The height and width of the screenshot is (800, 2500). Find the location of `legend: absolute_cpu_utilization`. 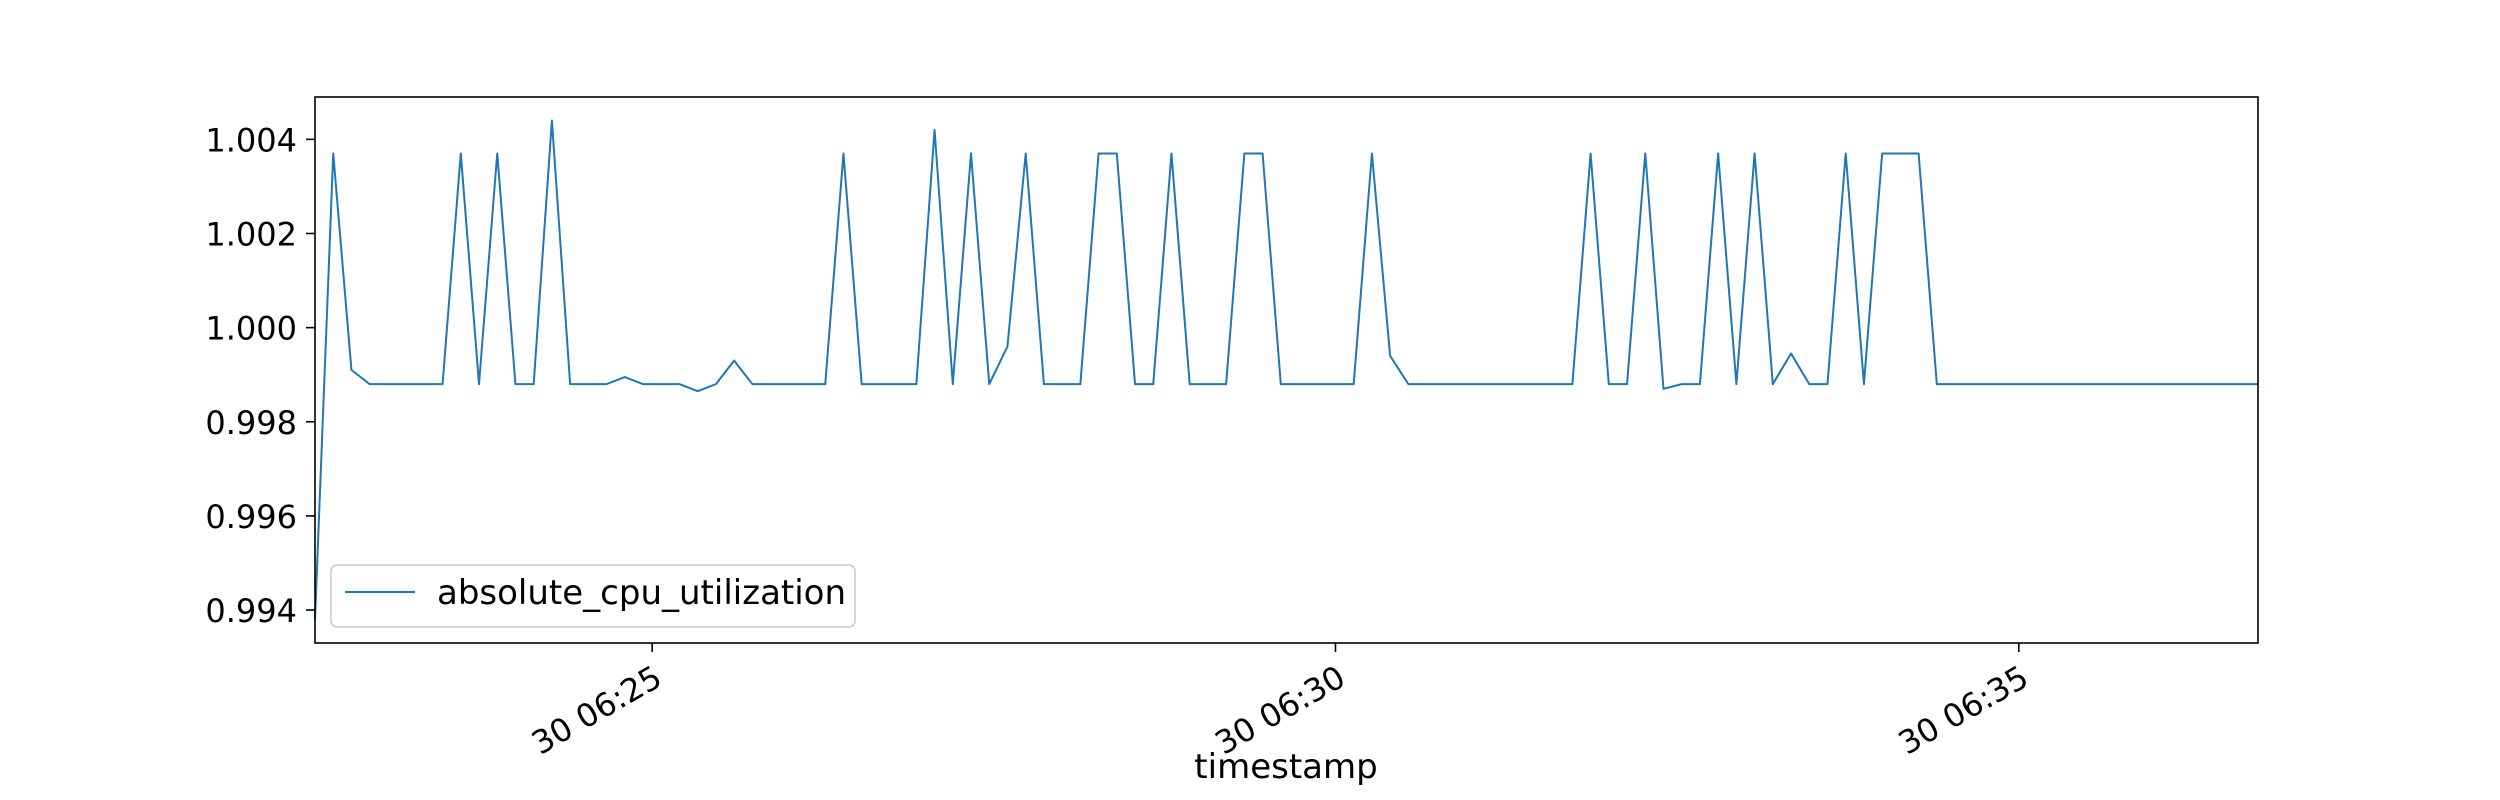

legend: absolute_cpu_utilization is located at coordinates (593, 596).